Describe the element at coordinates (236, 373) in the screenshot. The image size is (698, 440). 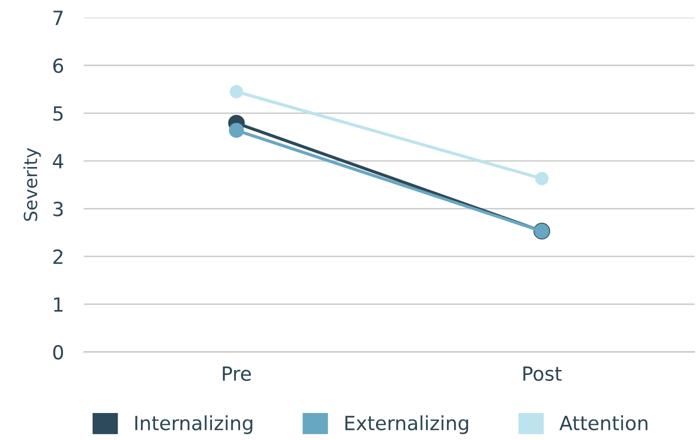
I see `x-tick-label: Pre` at that location.